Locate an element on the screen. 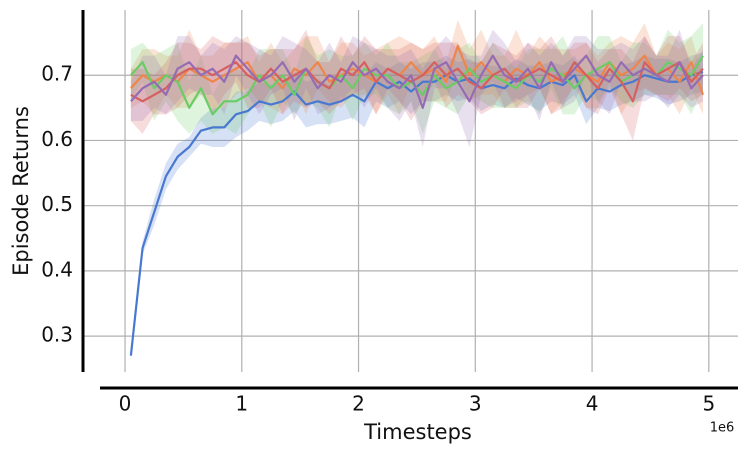  y-tick-label: 0.4 is located at coordinates (57, 269).